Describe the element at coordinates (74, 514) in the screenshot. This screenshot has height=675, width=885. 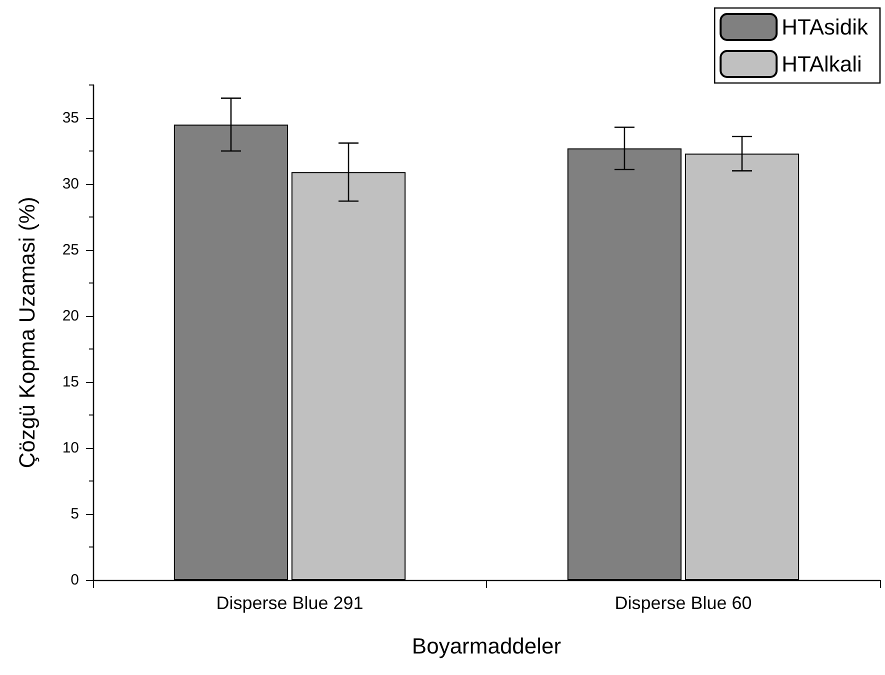
I see `y-tick-label: 5` at that location.